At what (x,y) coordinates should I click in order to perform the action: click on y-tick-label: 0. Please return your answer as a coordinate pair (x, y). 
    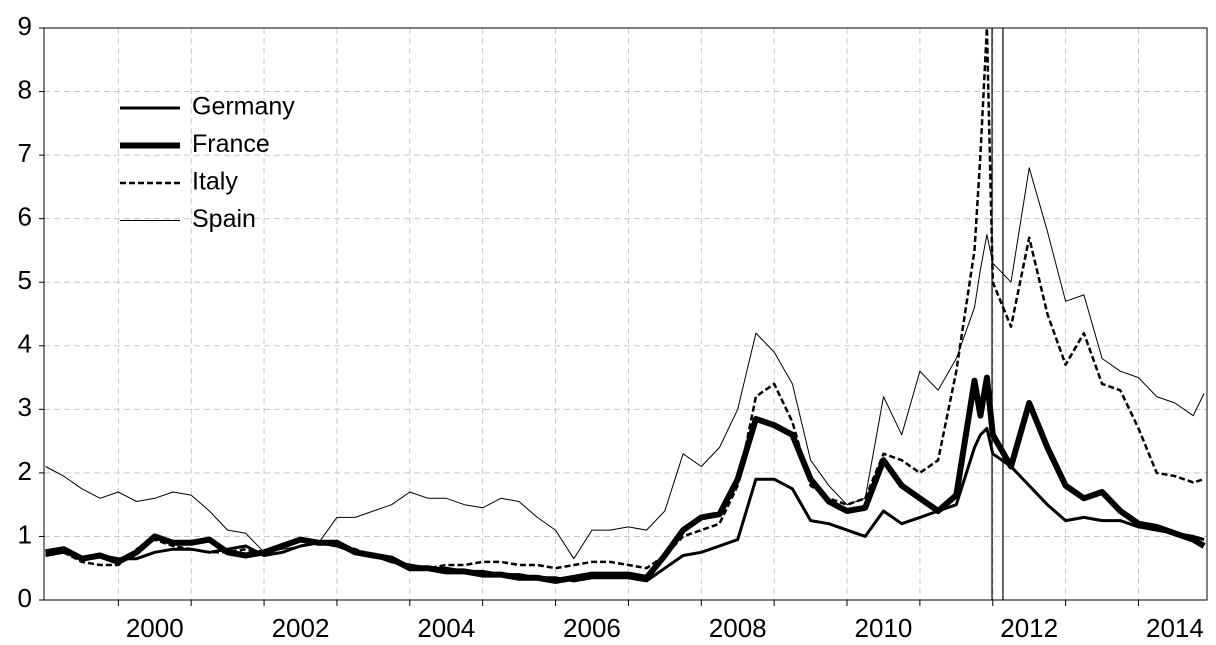
    Looking at the image, I should click on (25, 598).